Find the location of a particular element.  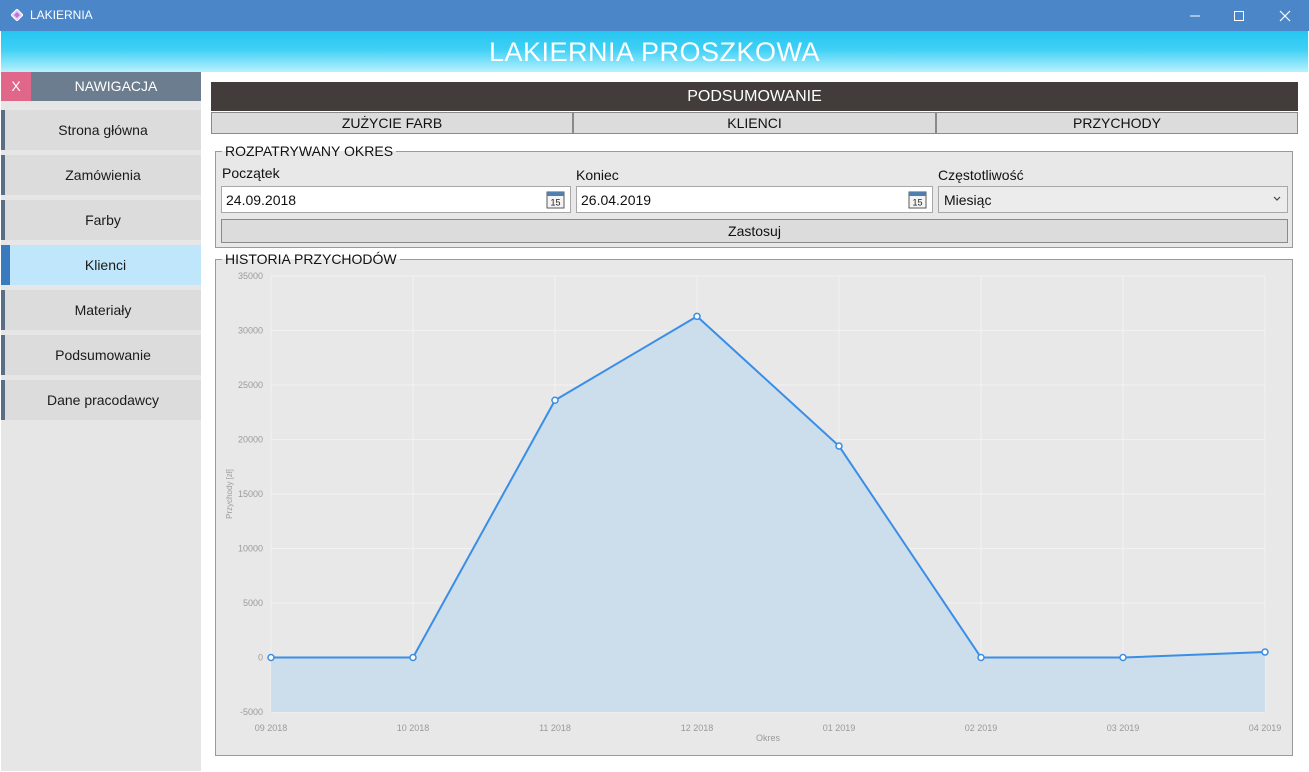

y-tick-label: 15000 is located at coordinates (250, 494).